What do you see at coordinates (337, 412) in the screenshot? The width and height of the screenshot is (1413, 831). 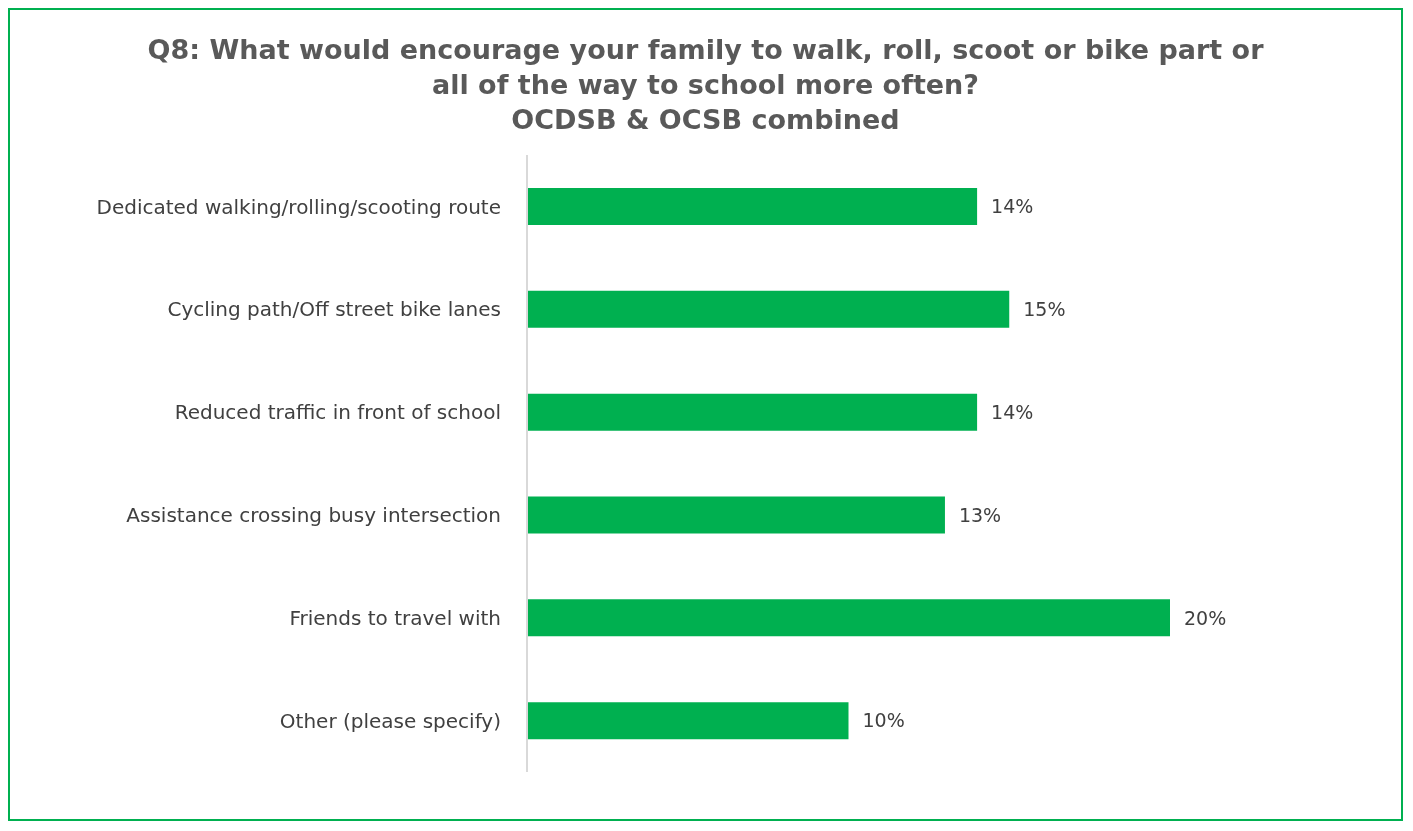 I see `y-tick-label: Reduced traffic in front of school` at bounding box center [337, 412].